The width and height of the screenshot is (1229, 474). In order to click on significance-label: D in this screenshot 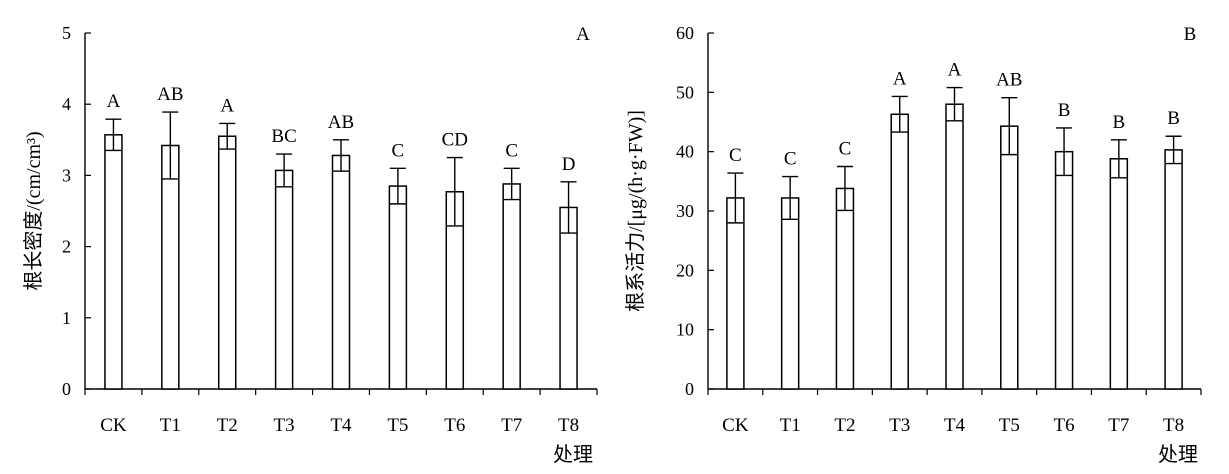, I will do `click(569, 164)`.